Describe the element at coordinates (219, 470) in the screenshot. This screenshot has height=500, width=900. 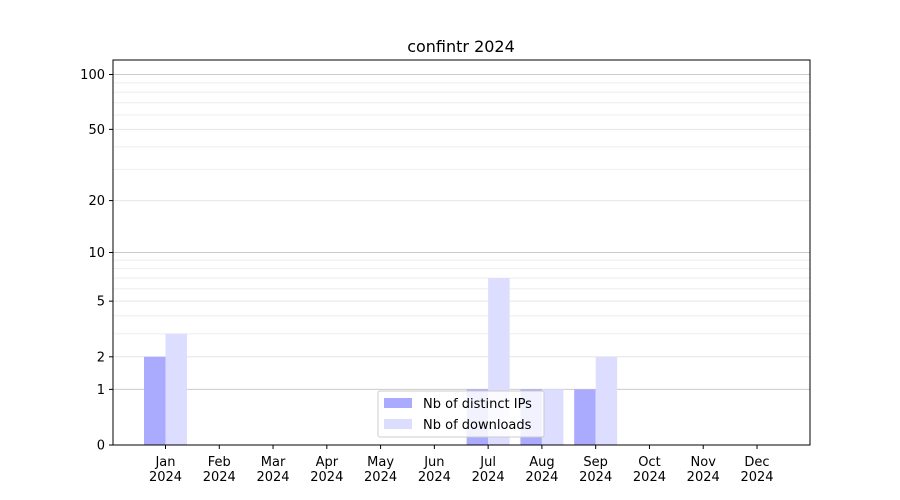
I see `x-tick-label: Feb 2024` at that location.